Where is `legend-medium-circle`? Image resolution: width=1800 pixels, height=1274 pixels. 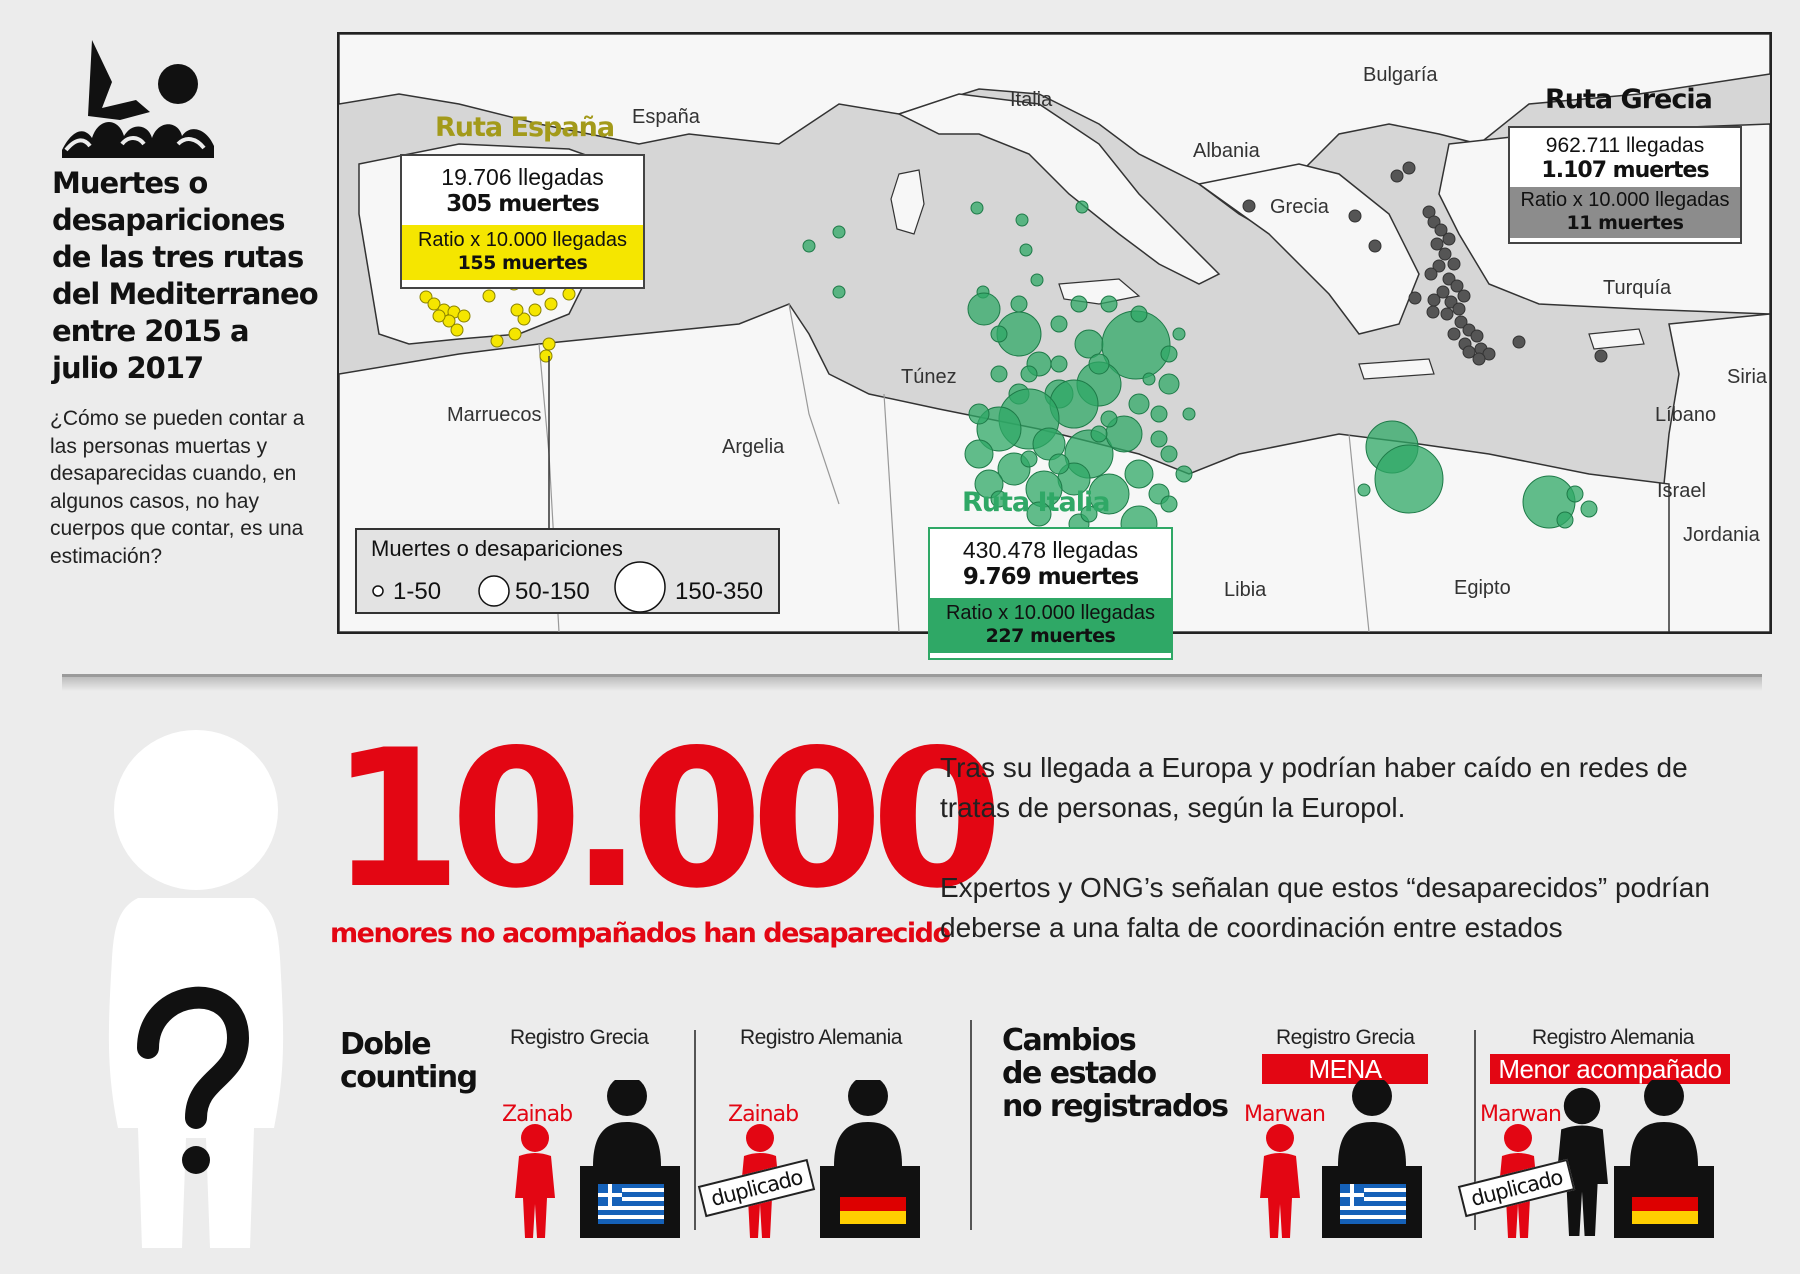
legend-medium-circle is located at coordinates (494, 591).